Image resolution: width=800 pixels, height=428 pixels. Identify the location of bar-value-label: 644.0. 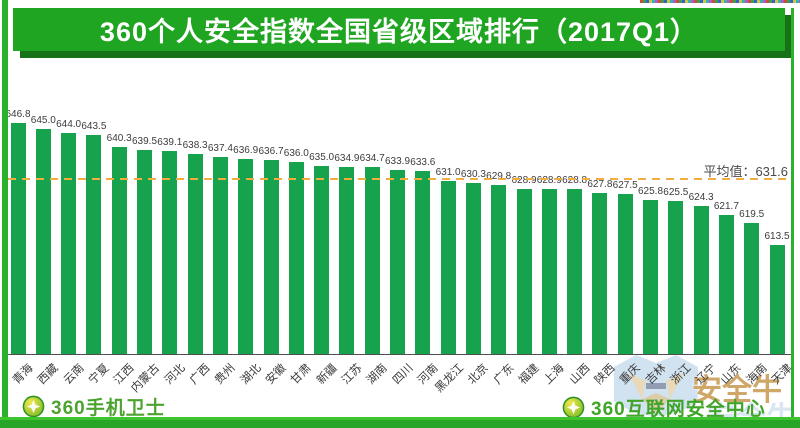
(69, 124).